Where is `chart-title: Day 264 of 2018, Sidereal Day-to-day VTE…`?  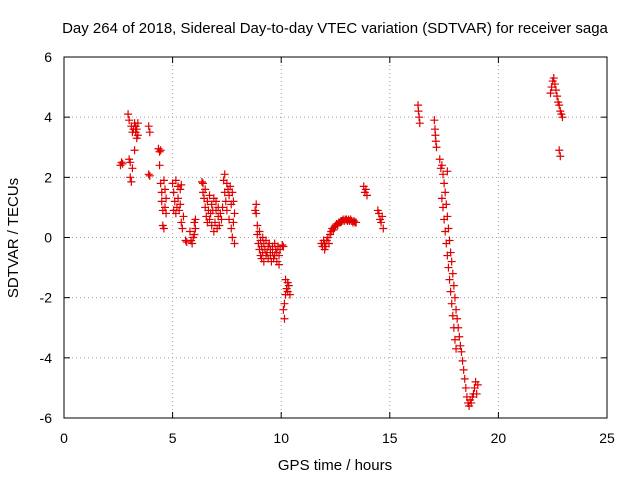
chart-title: Day 264 of 2018, Sidereal Day-to-day VTE… is located at coordinates (335, 28).